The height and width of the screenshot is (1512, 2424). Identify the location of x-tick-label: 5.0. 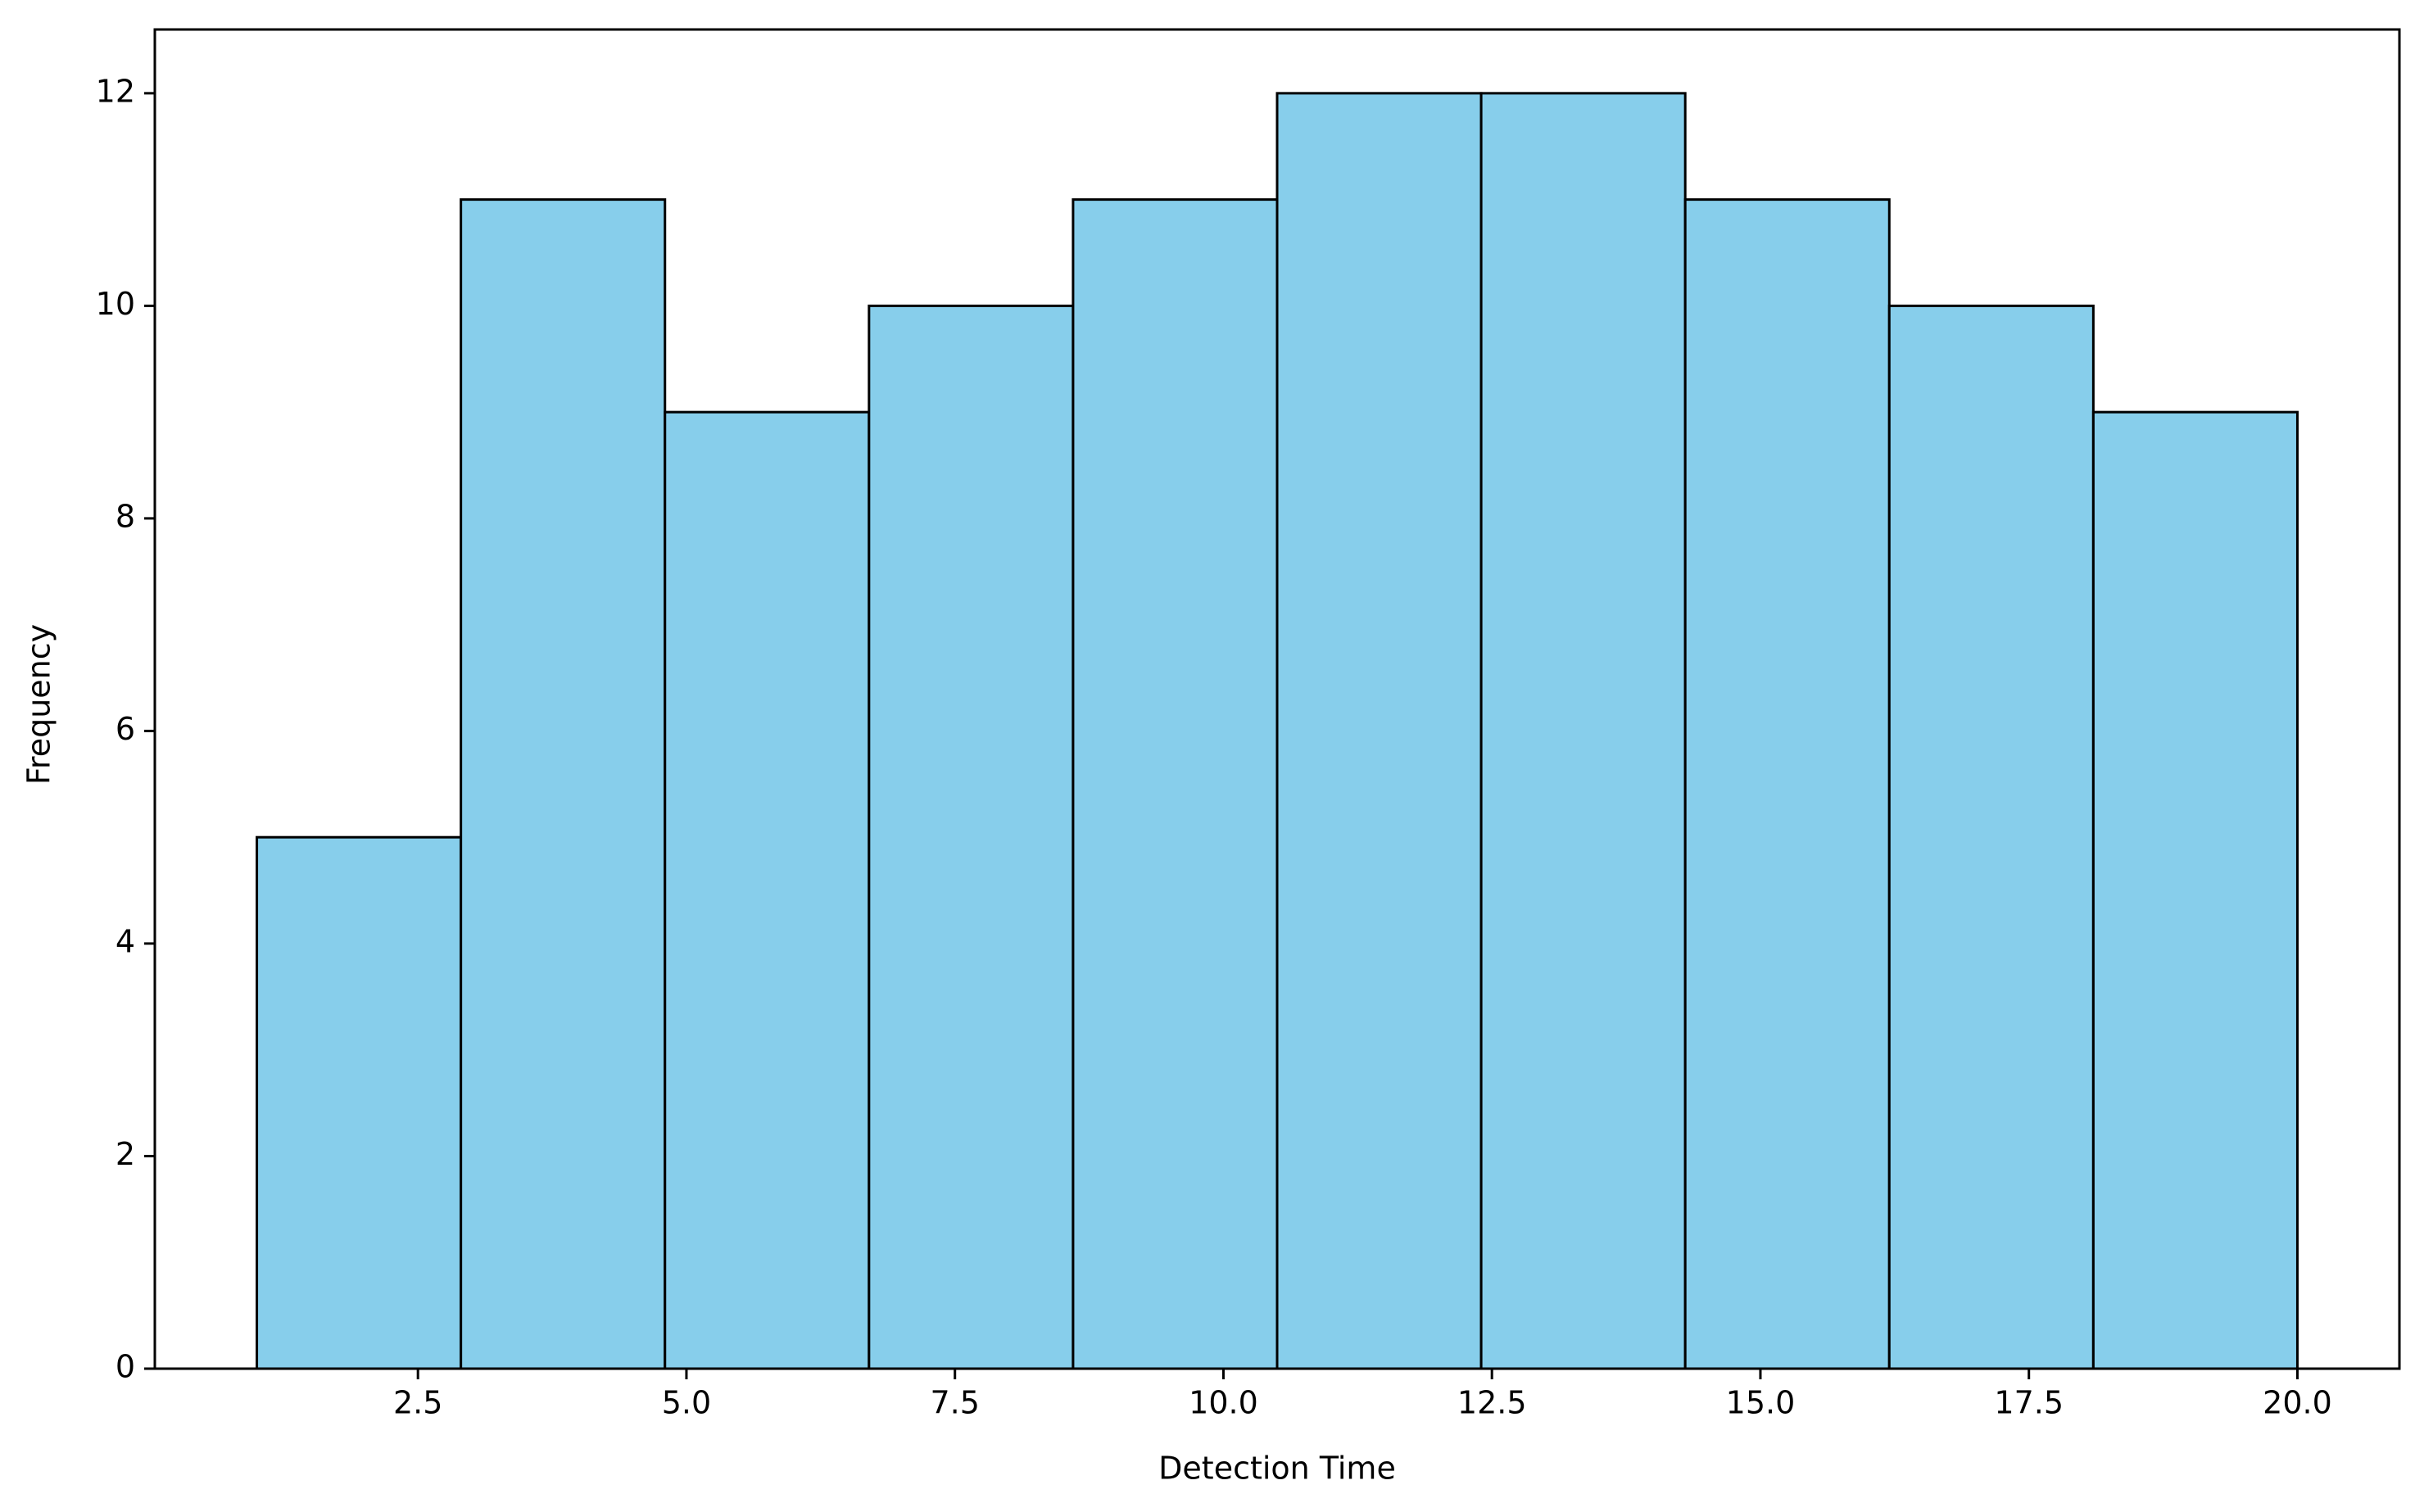
(686, 1403).